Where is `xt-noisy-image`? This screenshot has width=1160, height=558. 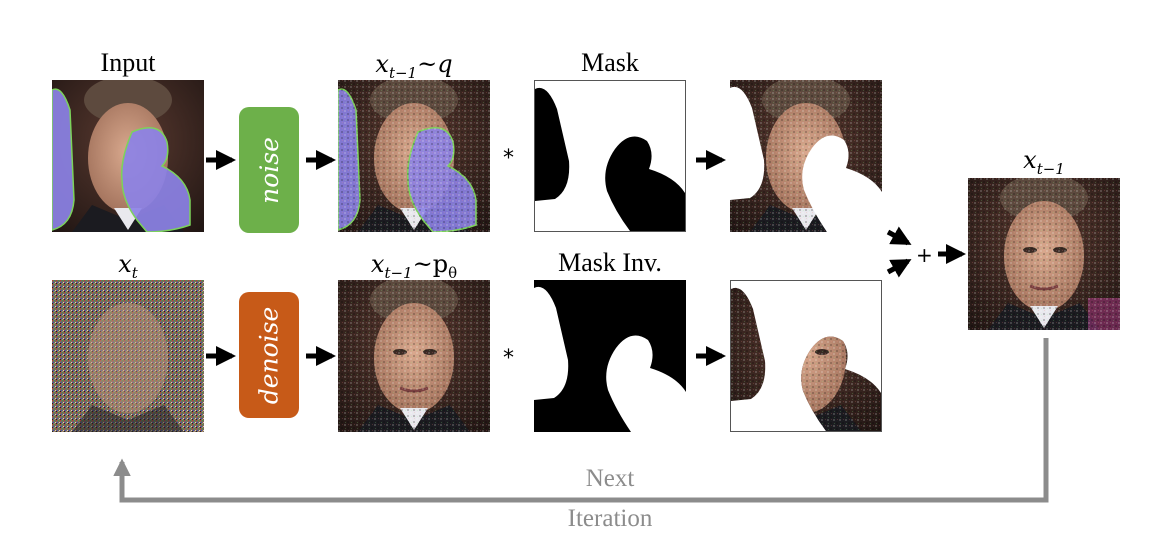 xt-noisy-image is located at coordinates (128, 356).